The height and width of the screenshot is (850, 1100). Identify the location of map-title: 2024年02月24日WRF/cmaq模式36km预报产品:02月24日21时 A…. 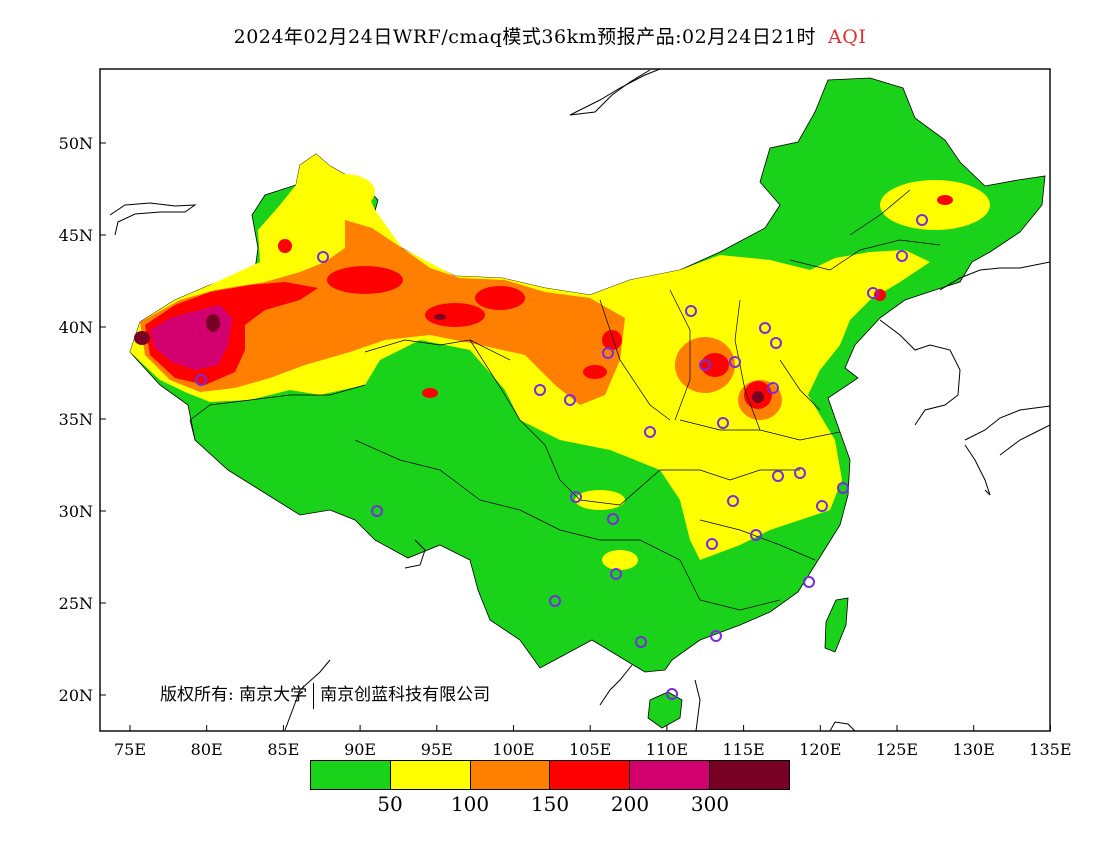
(550, 35).